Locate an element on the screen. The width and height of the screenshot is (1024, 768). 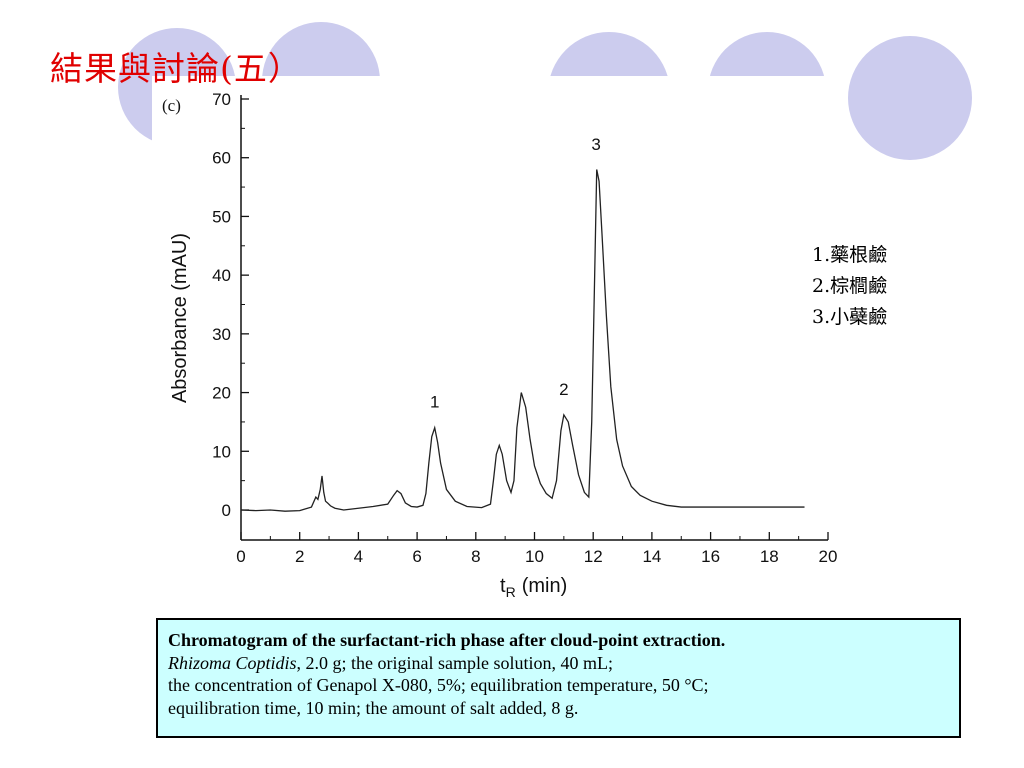
y-tick-label-60: 60 is located at coordinates (221, 158).